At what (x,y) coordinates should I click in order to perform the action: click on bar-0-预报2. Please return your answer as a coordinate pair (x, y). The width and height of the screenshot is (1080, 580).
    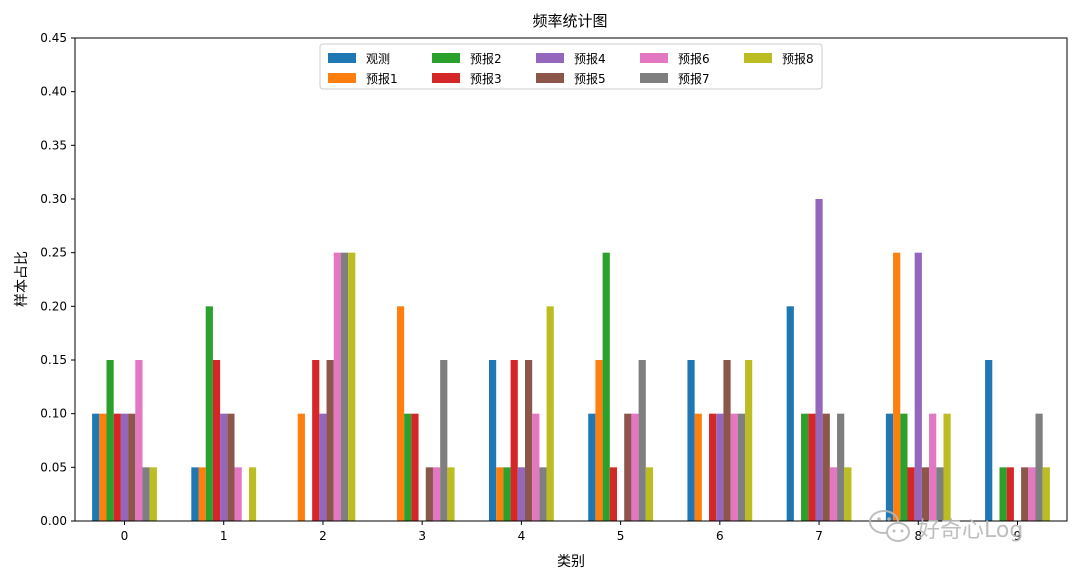
    Looking at the image, I should click on (110, 440).